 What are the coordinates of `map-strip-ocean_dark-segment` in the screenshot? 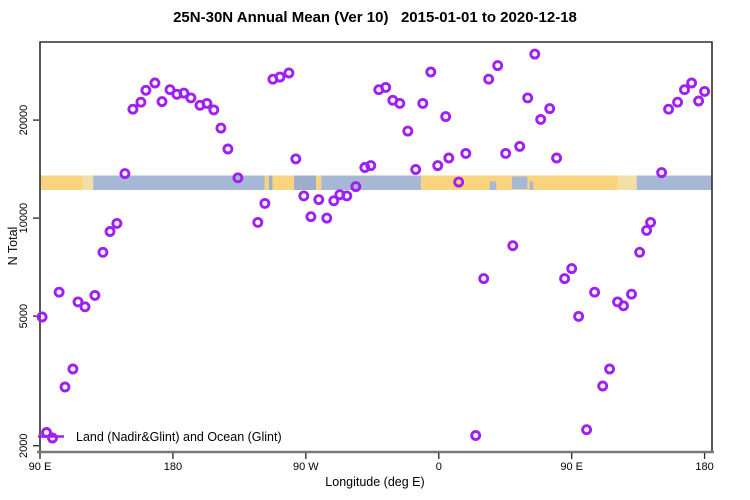 It's located at (305, 182).